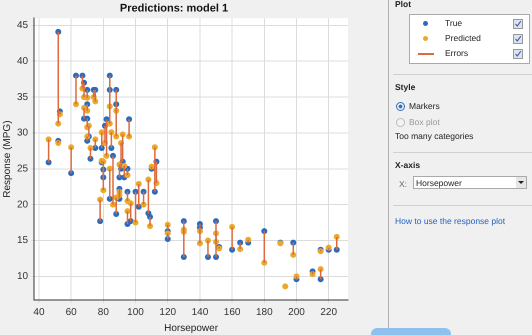  Describe the element at coordinates (403, 184) in the screenshot. I see `text: X:` at that location.